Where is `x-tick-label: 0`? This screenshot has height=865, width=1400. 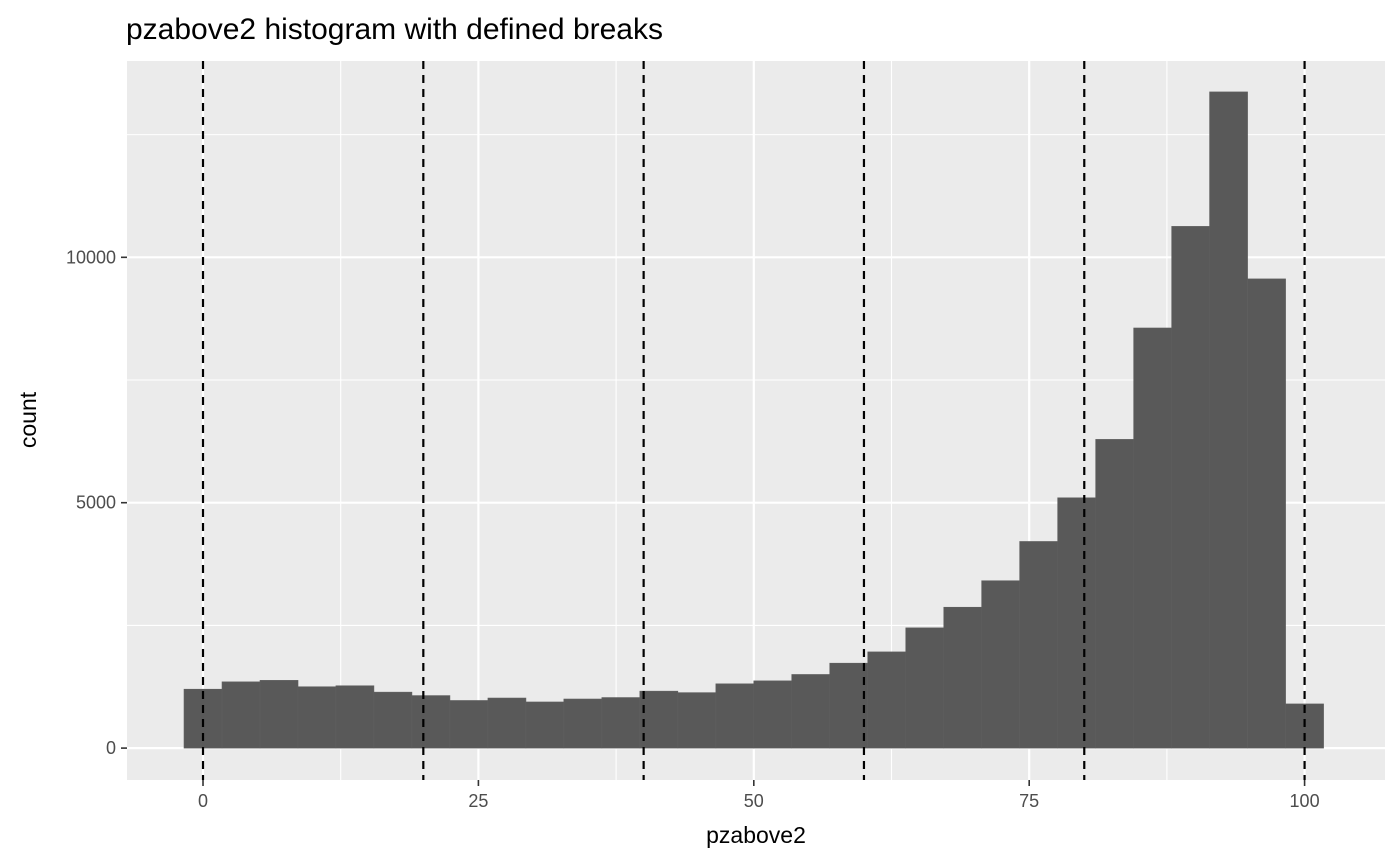
x-tick-label: 0 is located at coordinates (203, 801).